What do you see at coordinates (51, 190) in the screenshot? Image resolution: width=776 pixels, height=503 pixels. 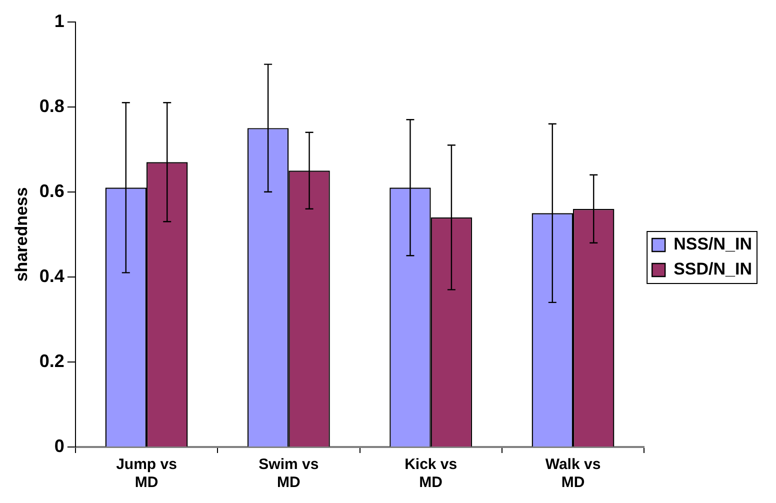 I see `y-tick-label: 0.6` at bounding box center [51, 190].